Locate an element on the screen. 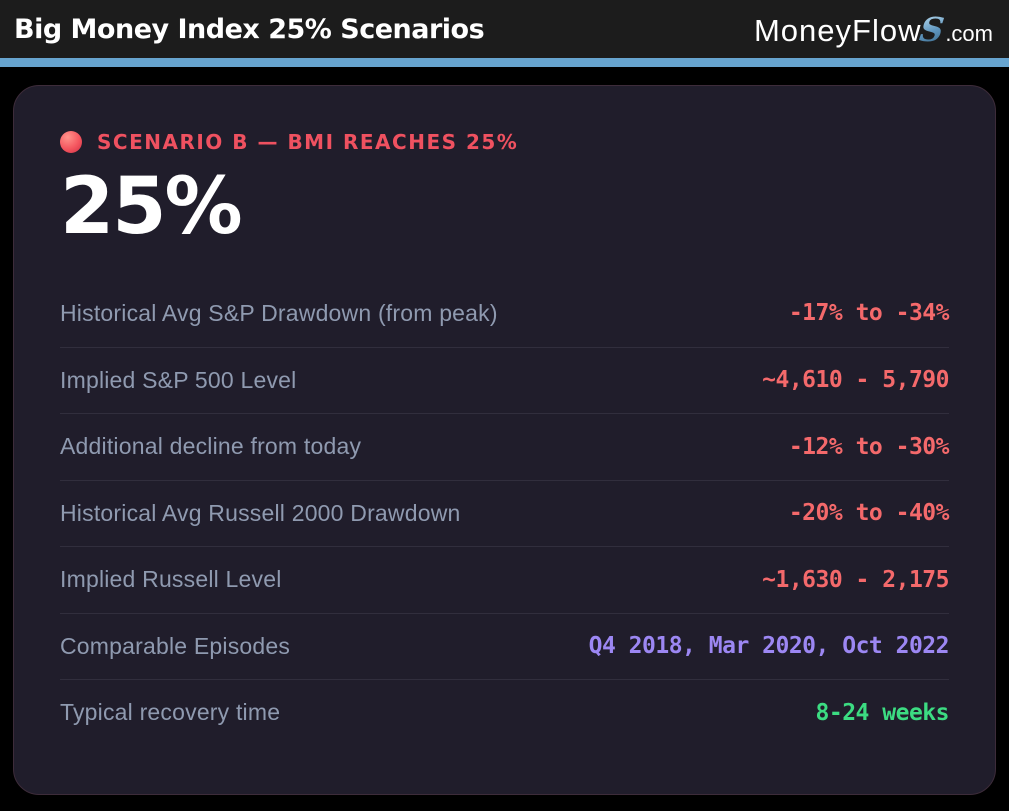  table-row: Implied S&P 500 Level ~4,610 - 5,790 is located at coordinates (504, 380).